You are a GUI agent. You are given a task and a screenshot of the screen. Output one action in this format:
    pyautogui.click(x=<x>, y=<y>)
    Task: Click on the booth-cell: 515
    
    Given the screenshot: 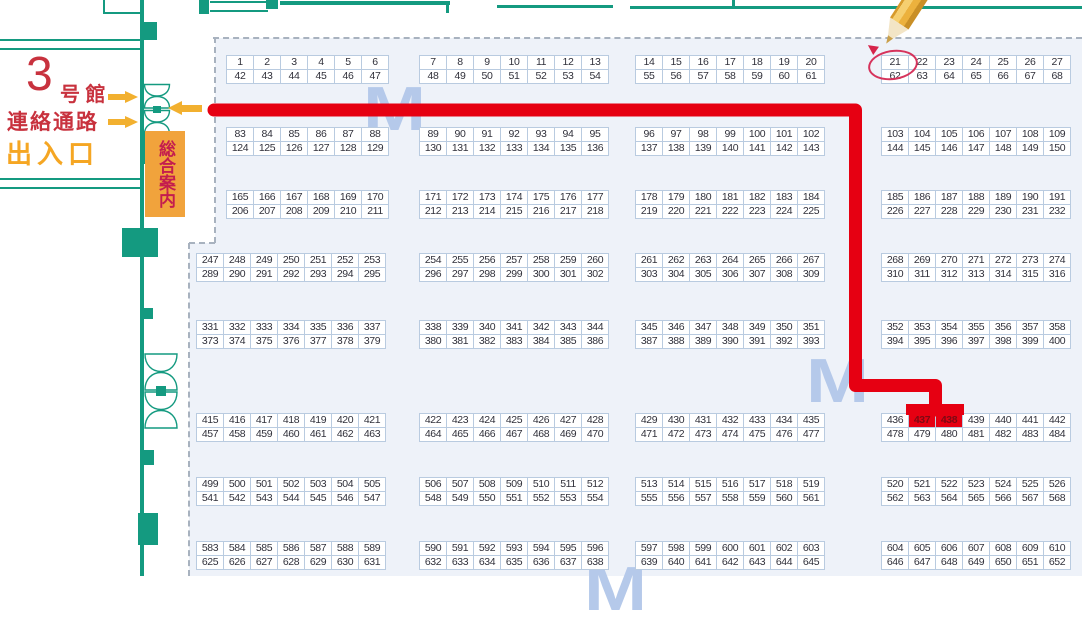 What is the action you would take?
    pyautogui.click(x=703, y=484)
    